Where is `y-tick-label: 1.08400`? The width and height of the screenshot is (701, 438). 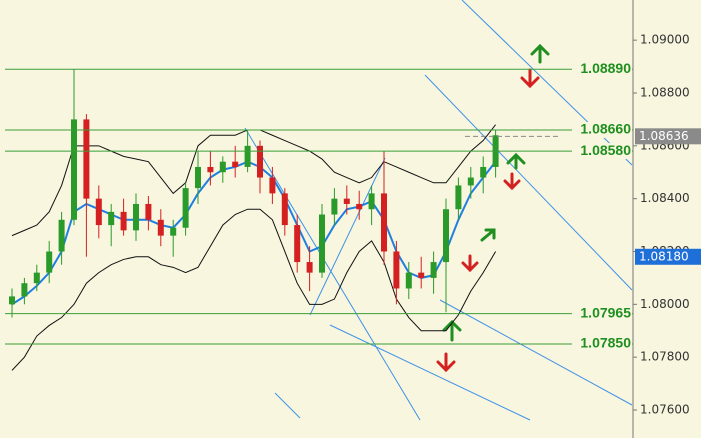 y-tick-label: 1.08400 is located at coordinates (665, 198).